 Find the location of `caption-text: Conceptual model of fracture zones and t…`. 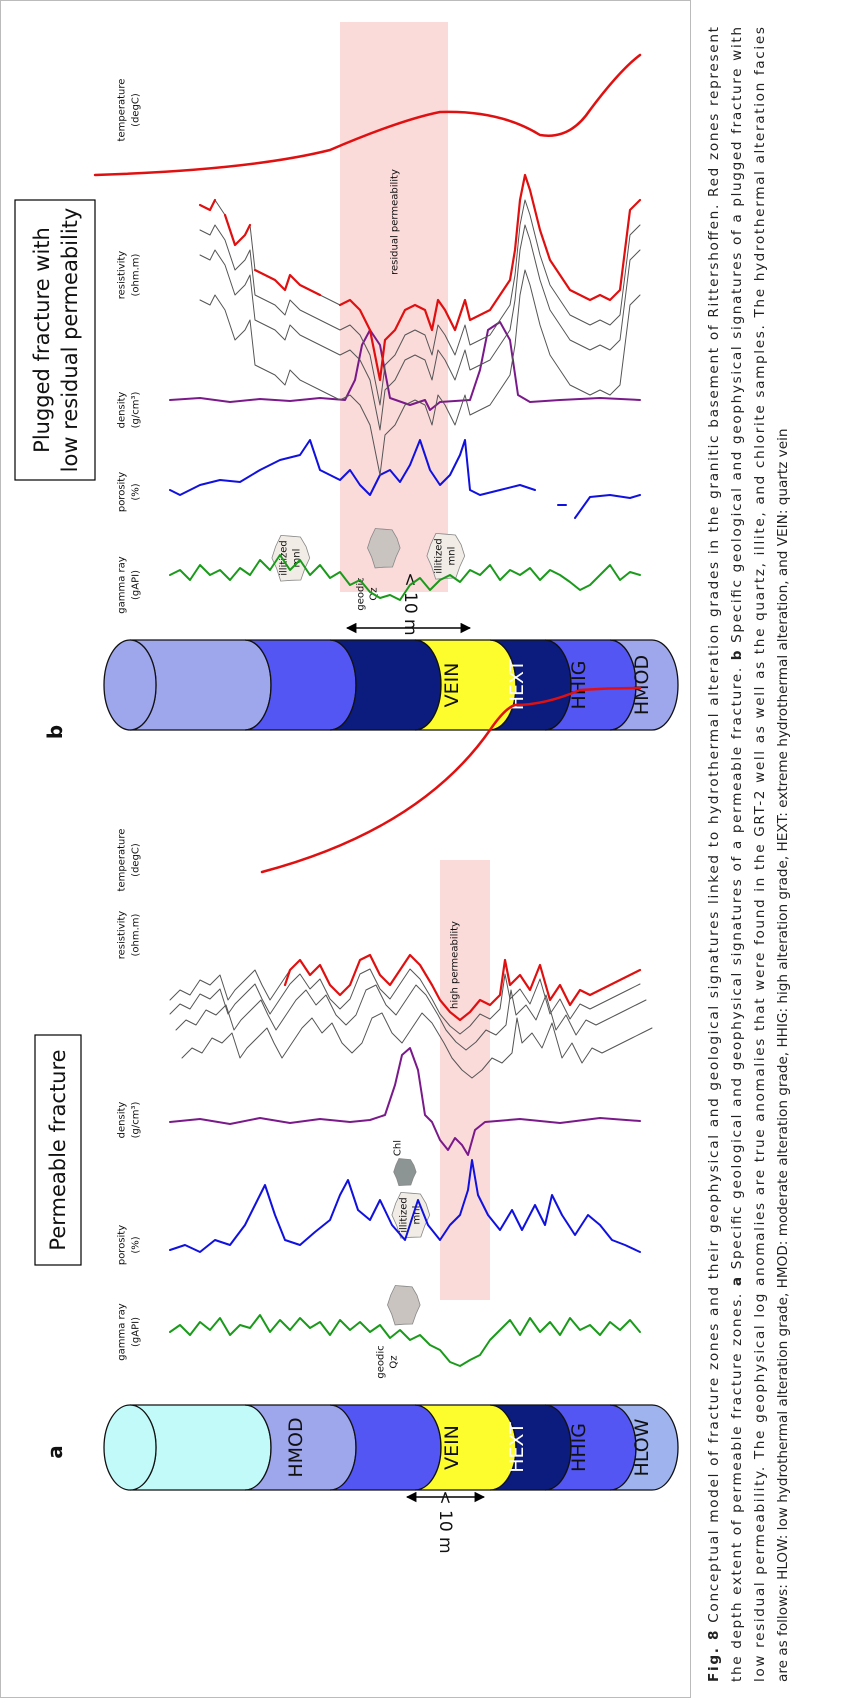

caption-text: Conceptual model of fracture zones and t… is located at coordinates (714, 825).